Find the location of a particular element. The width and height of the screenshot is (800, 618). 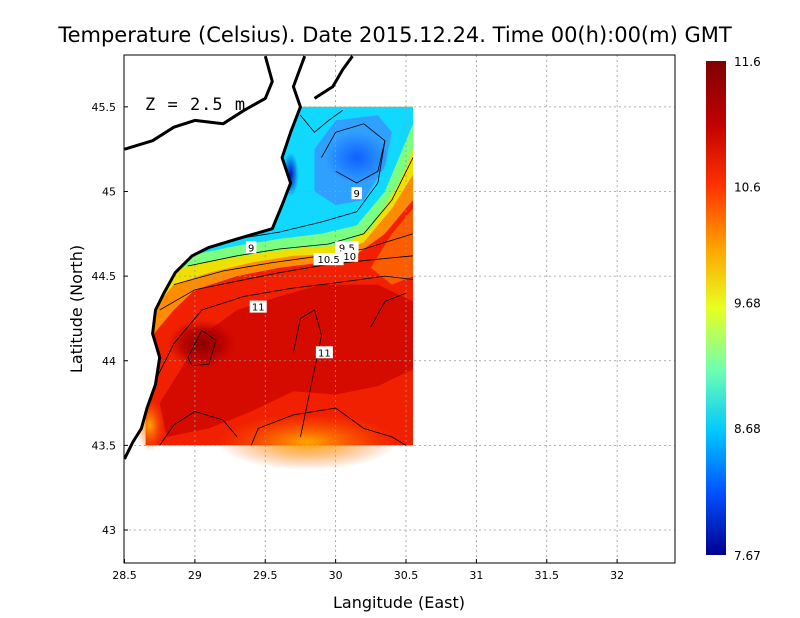

field-blue-core is located at coordinates (356, 157).